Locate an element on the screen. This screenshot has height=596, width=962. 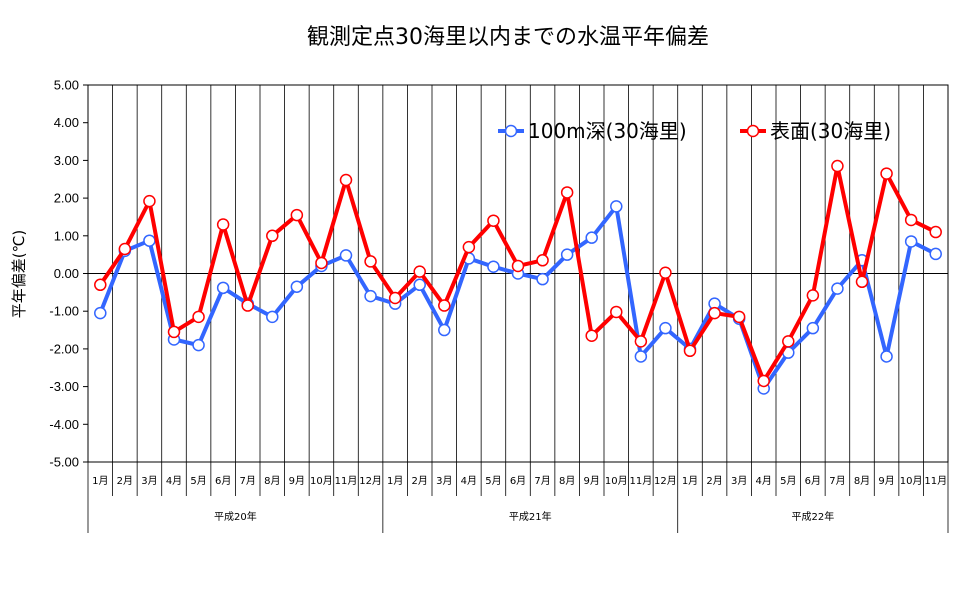
y-tick-label: -3.00 is located at coordinates (64, 386).